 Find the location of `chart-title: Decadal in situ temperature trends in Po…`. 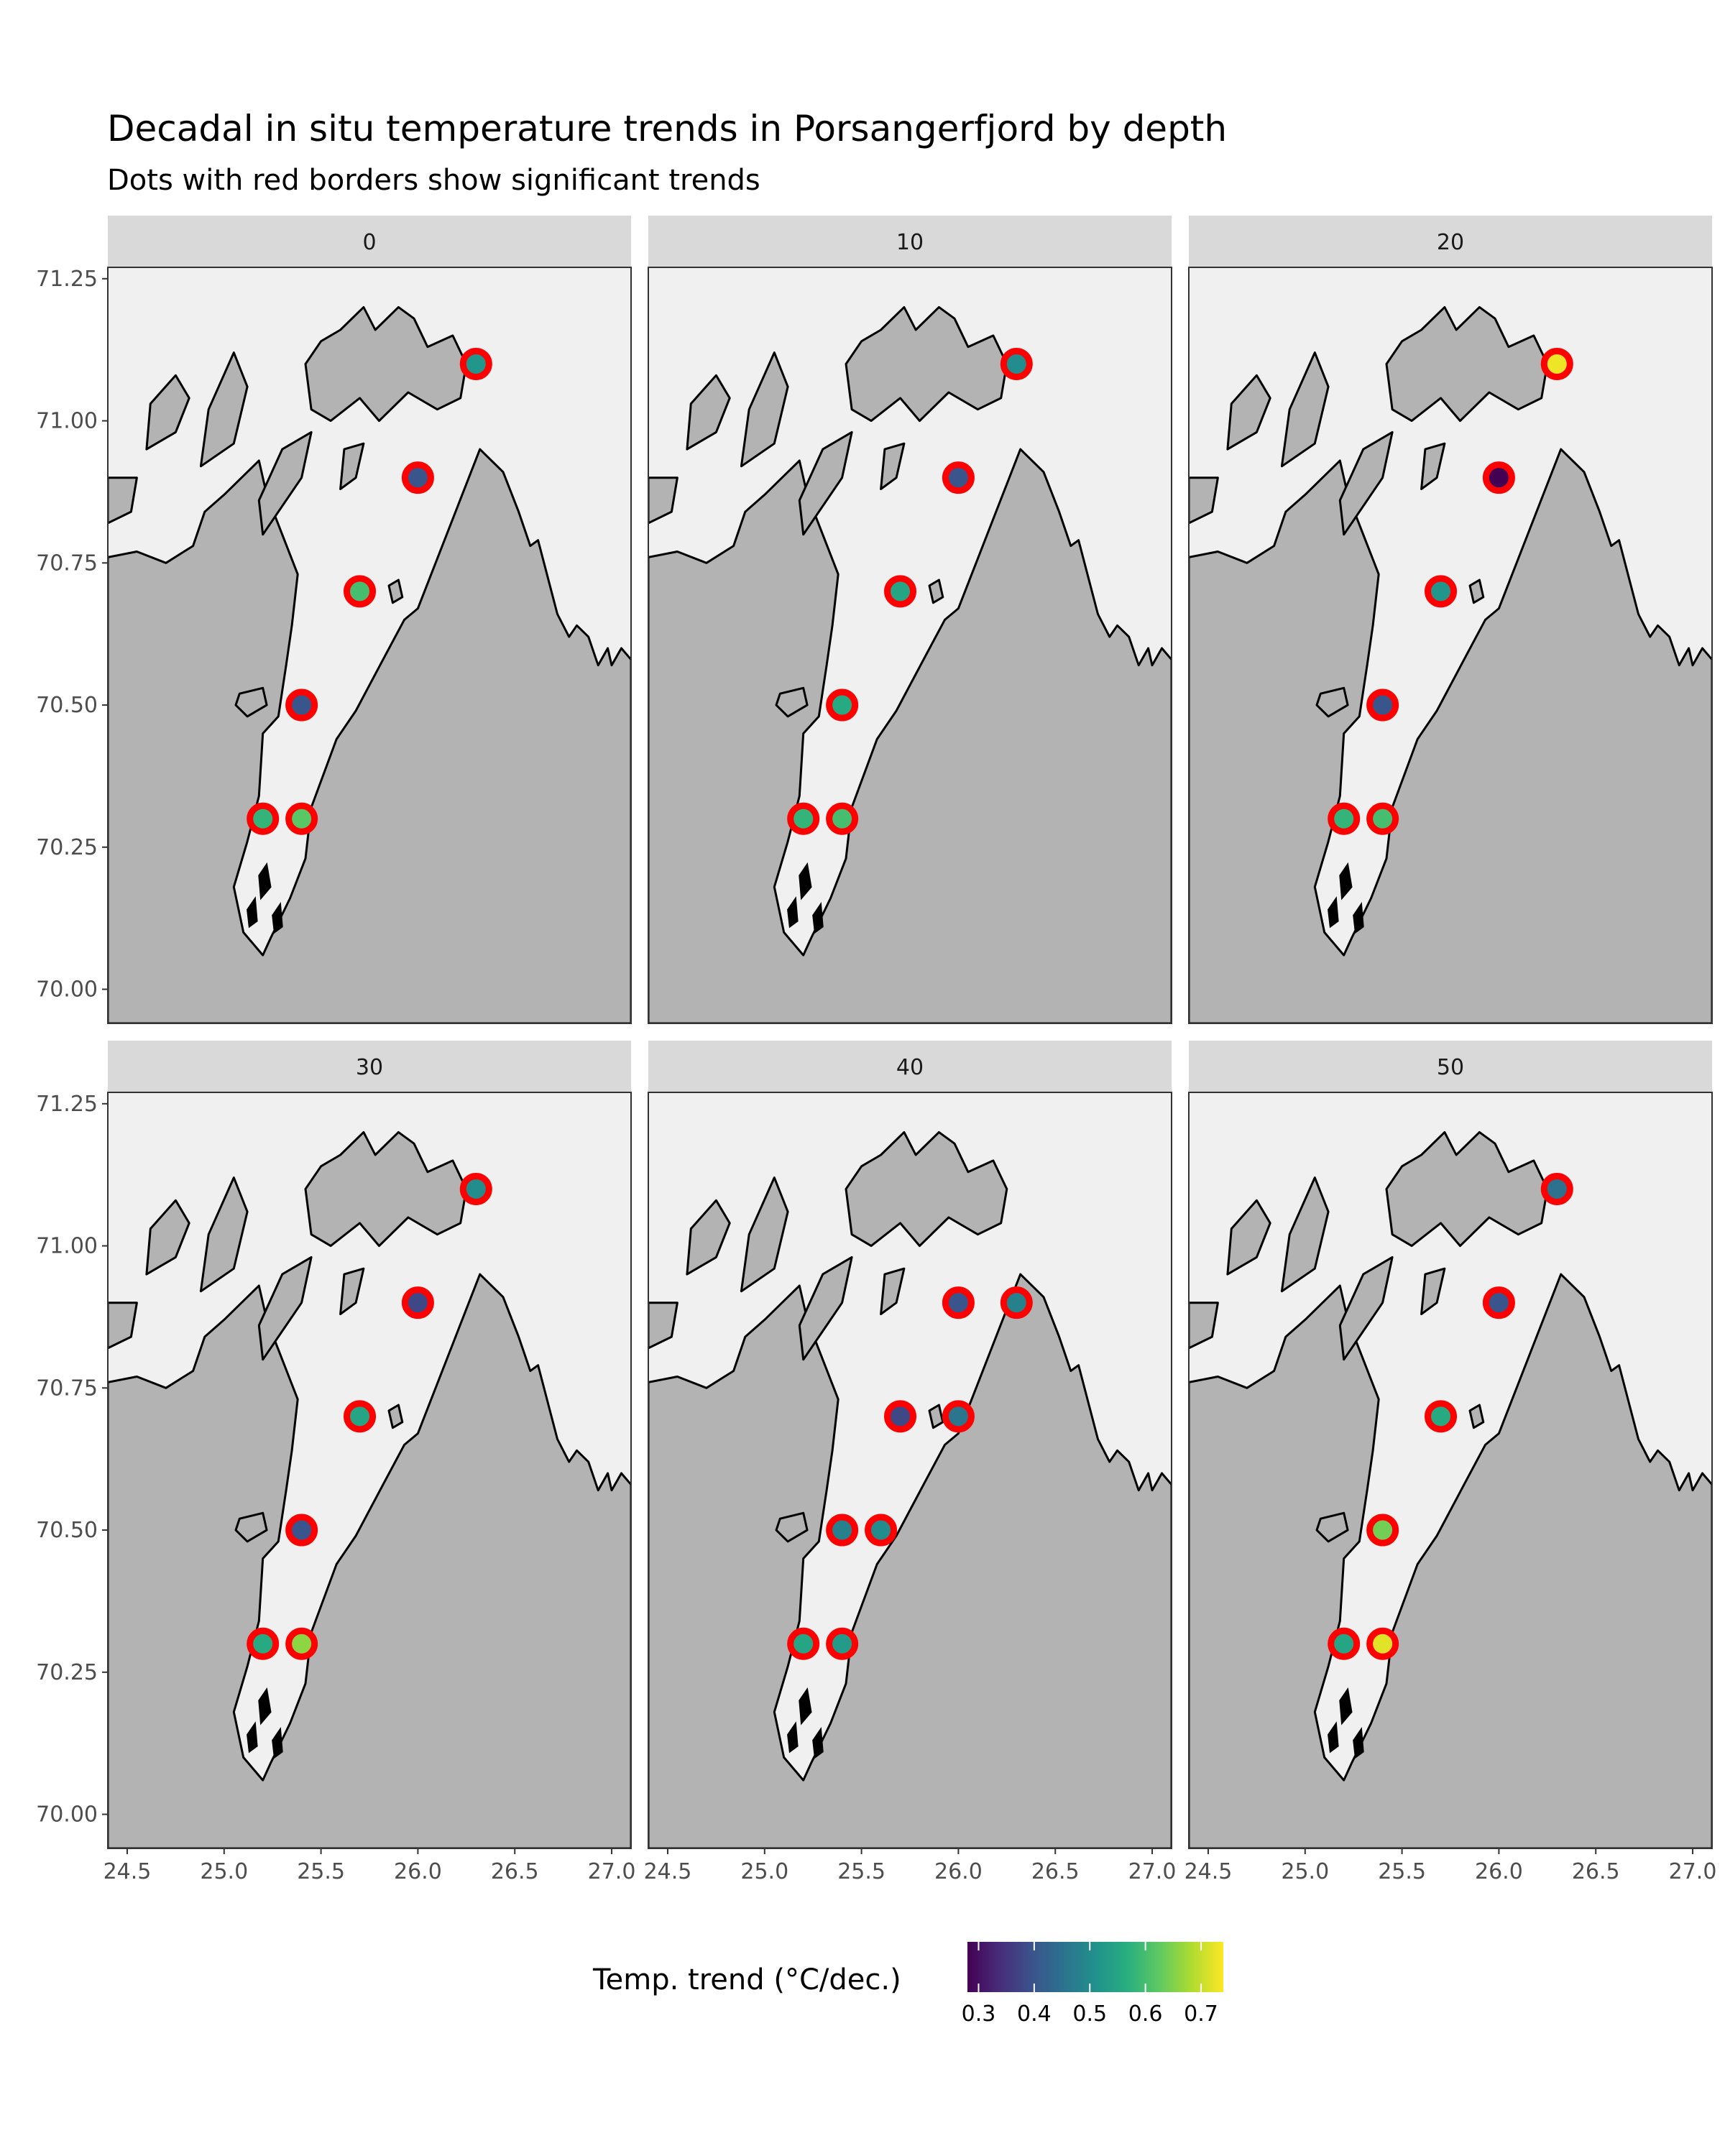

chart-title: Decadal in situ temperature trends in Po… is located at coordinates (667, 128).